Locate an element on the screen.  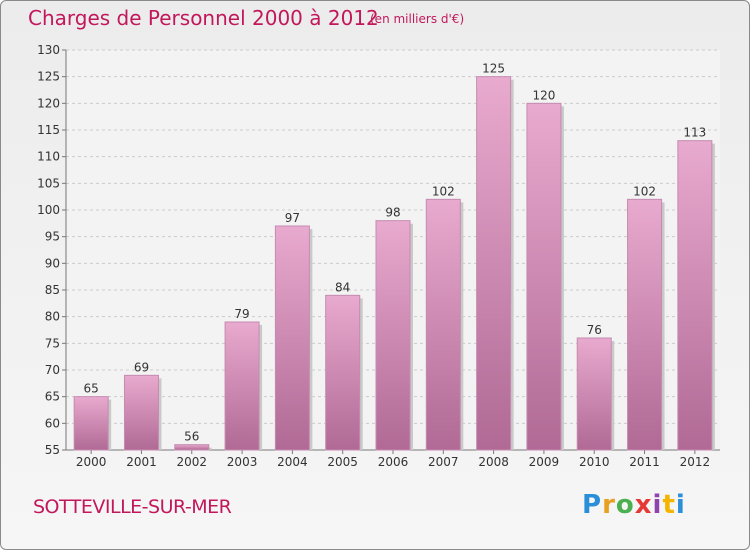
bar-value-label: 97 is located at coordinates (292, 218).